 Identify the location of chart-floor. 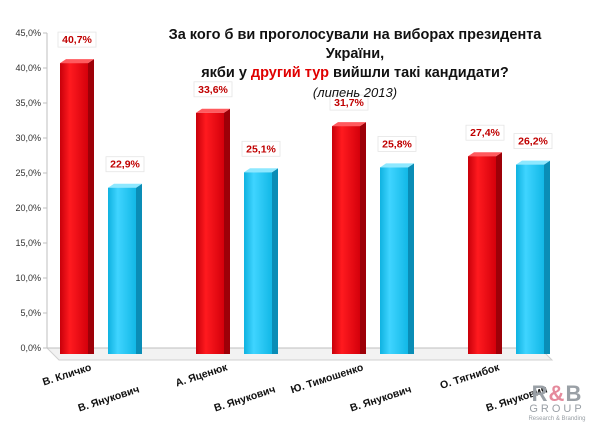
(299, 354).